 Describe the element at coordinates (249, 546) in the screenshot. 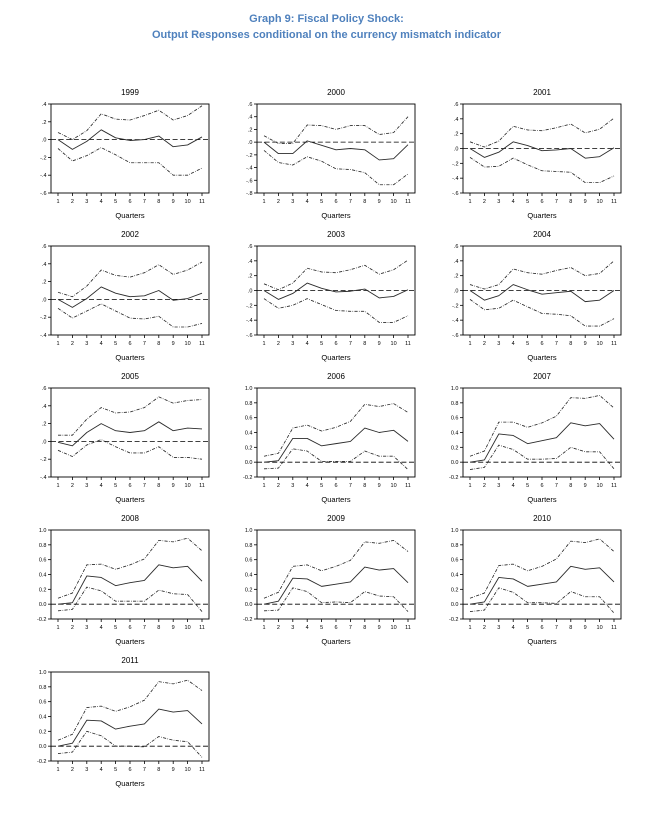

I see `y-tick-label: 0.8` at that location.